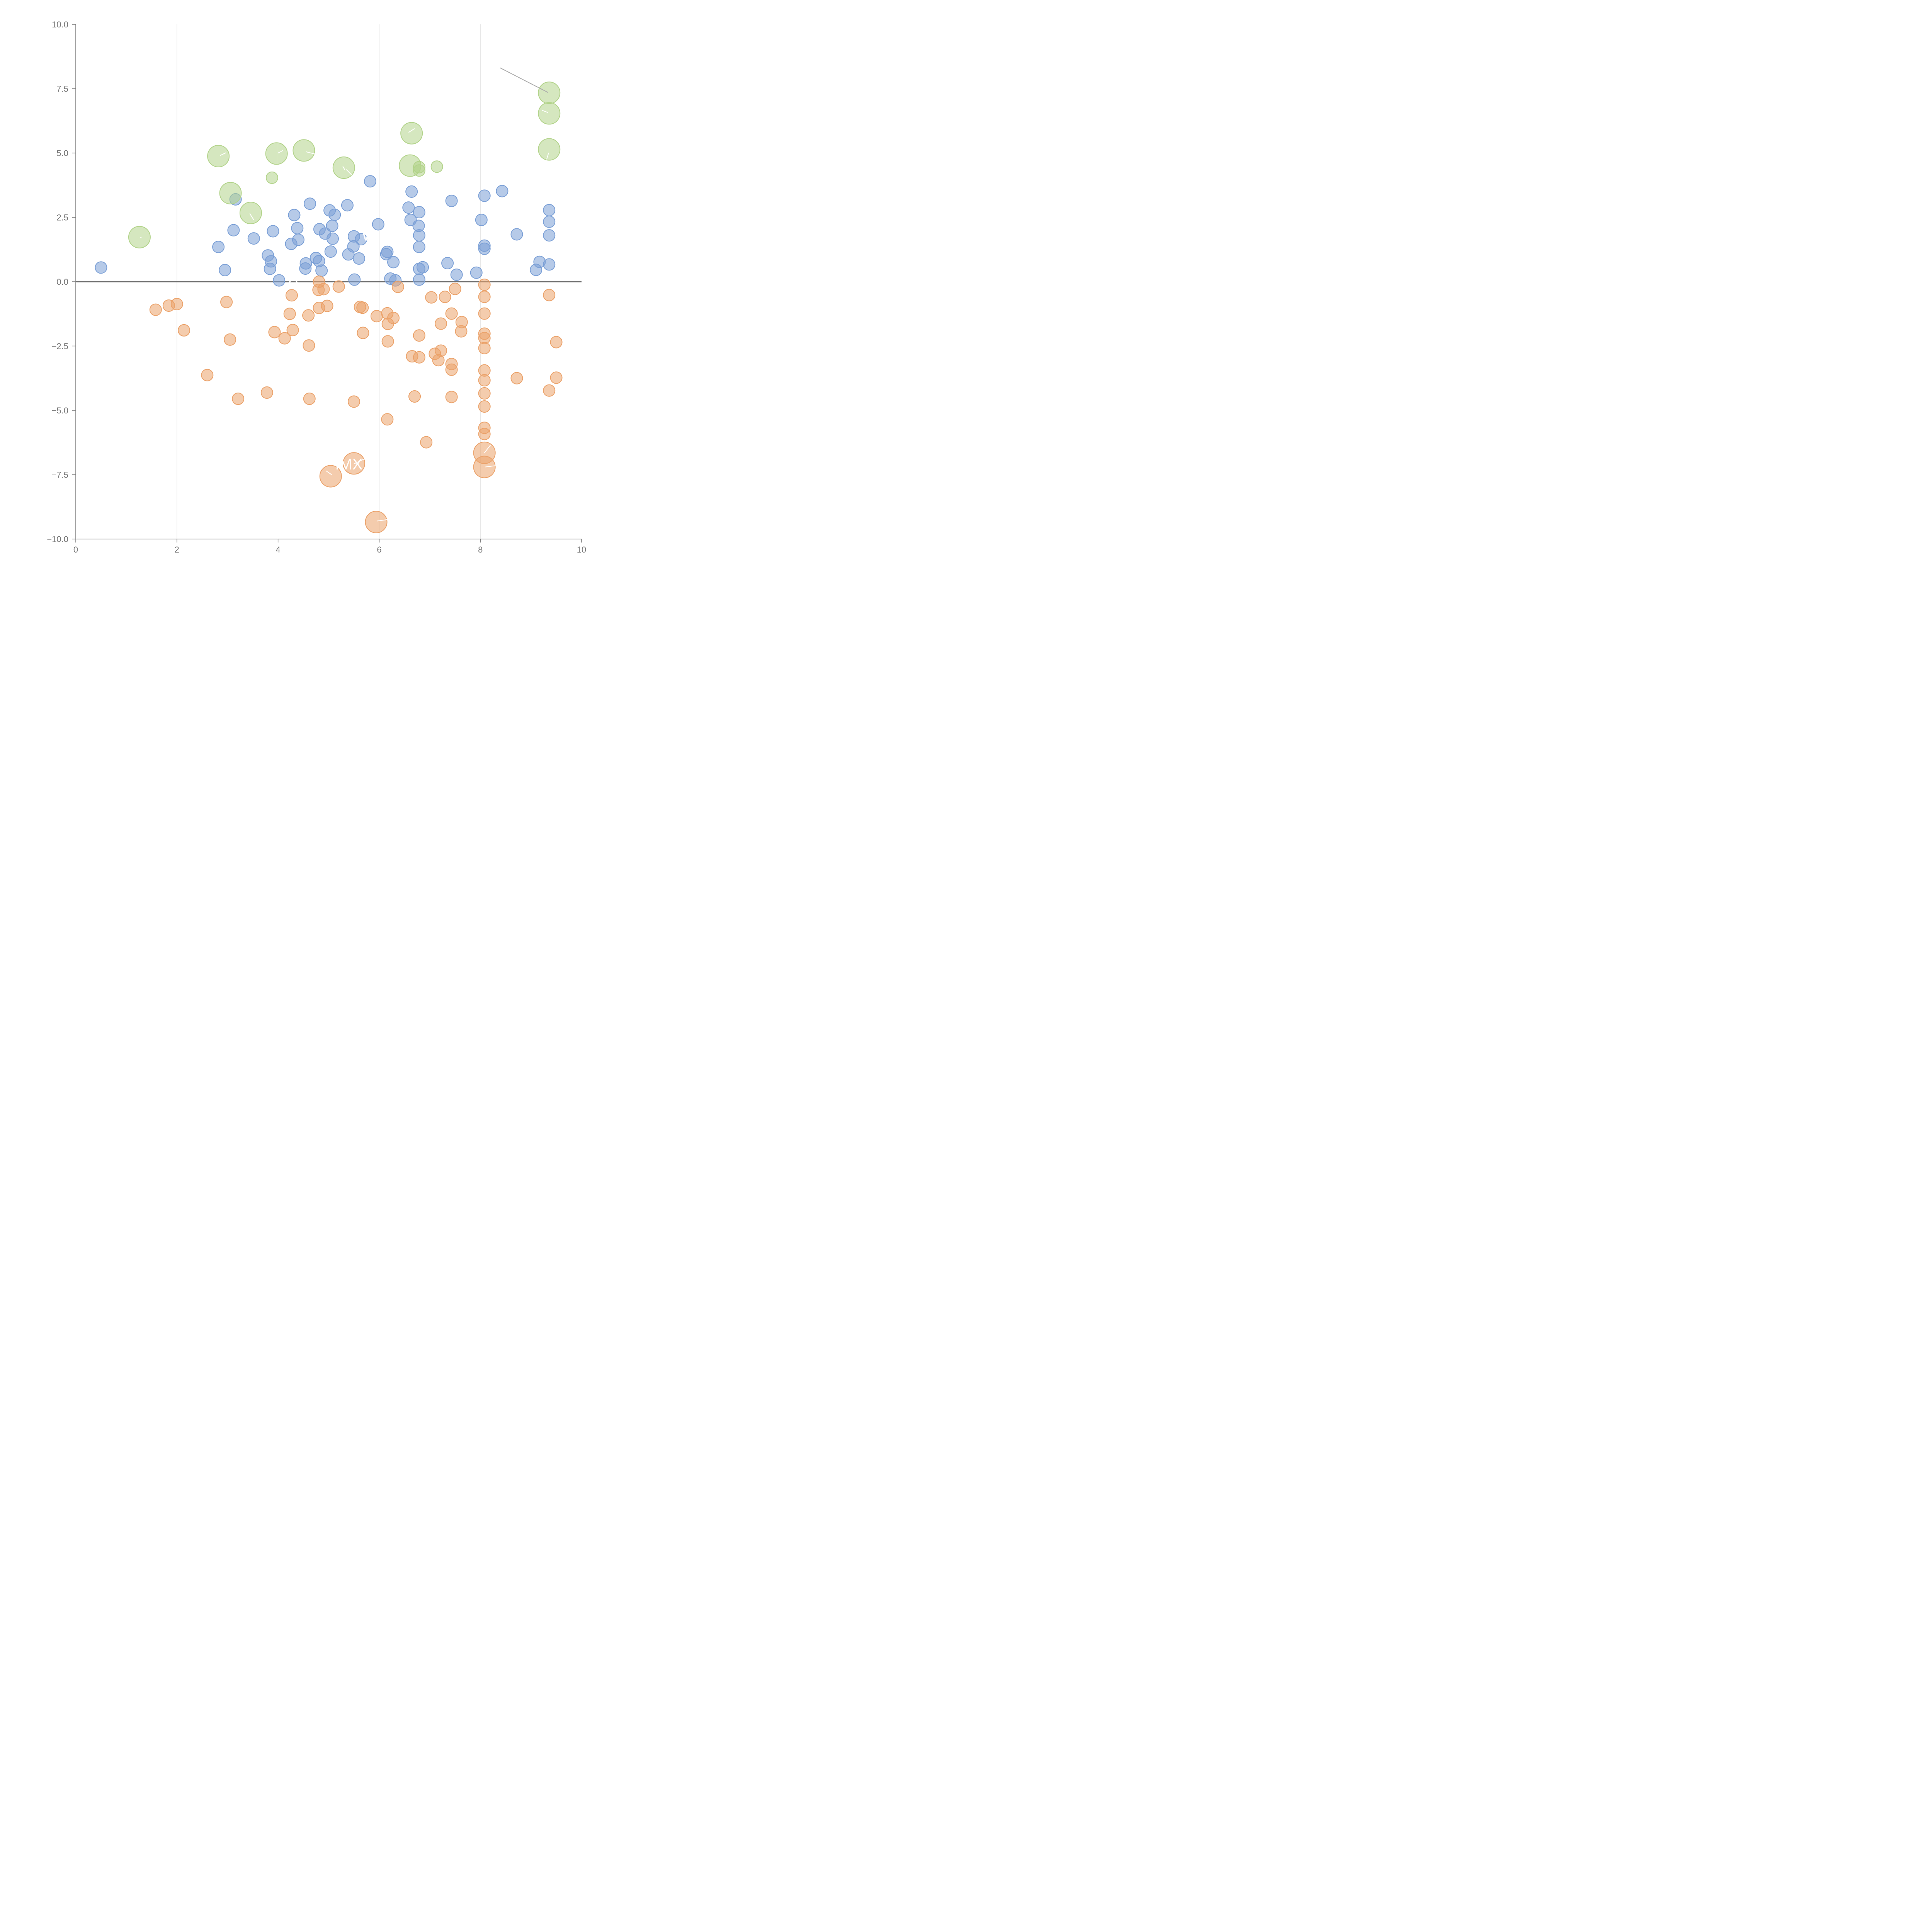  What do you see at coordinates (369, 236) in the screenshot?
I see `annotation-label: W` at bounding box center [369, 236].